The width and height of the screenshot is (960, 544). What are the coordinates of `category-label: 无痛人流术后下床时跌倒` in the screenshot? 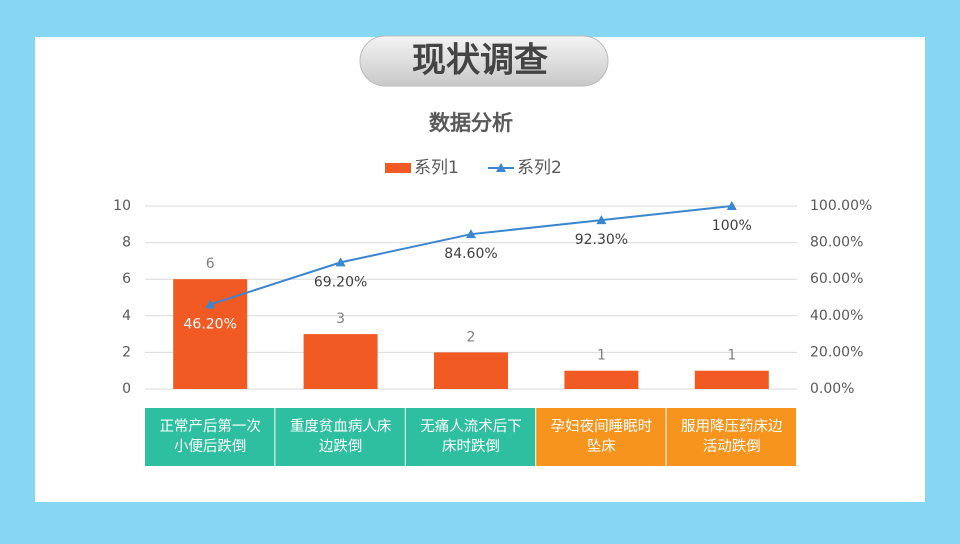 It's located at (471, 437).